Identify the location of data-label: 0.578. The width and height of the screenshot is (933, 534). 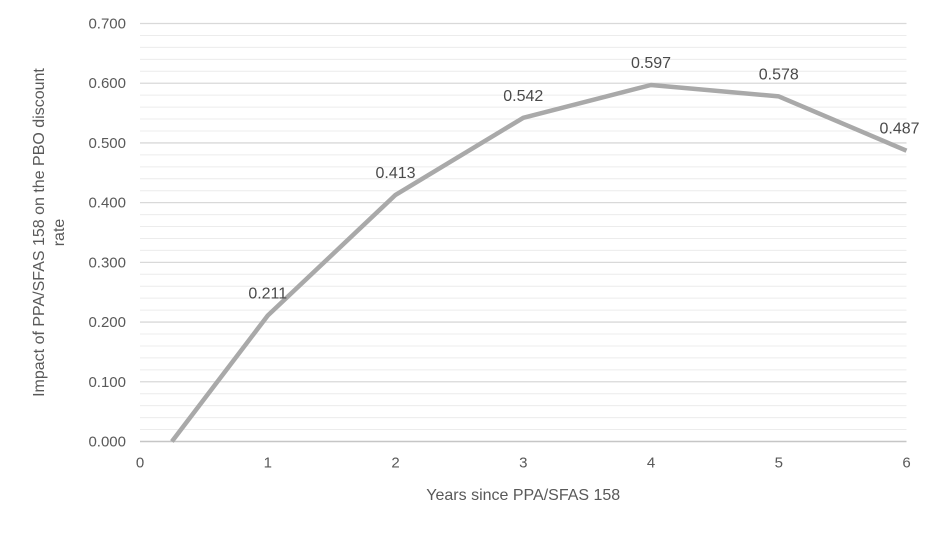
(779, 74).